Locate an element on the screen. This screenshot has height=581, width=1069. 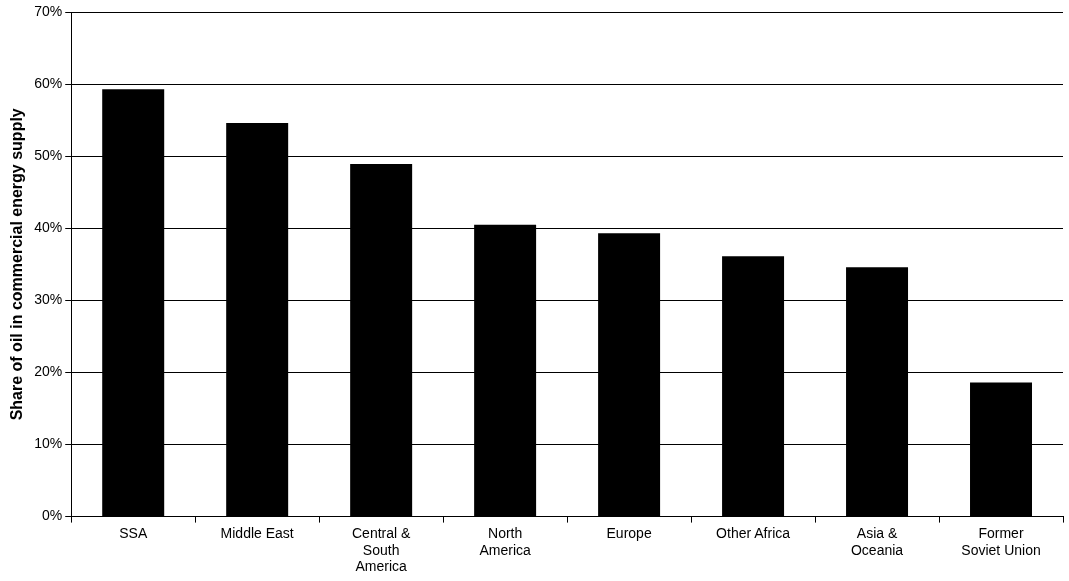
x-tick-label: Other Africa is located at coordinates (753, 532).